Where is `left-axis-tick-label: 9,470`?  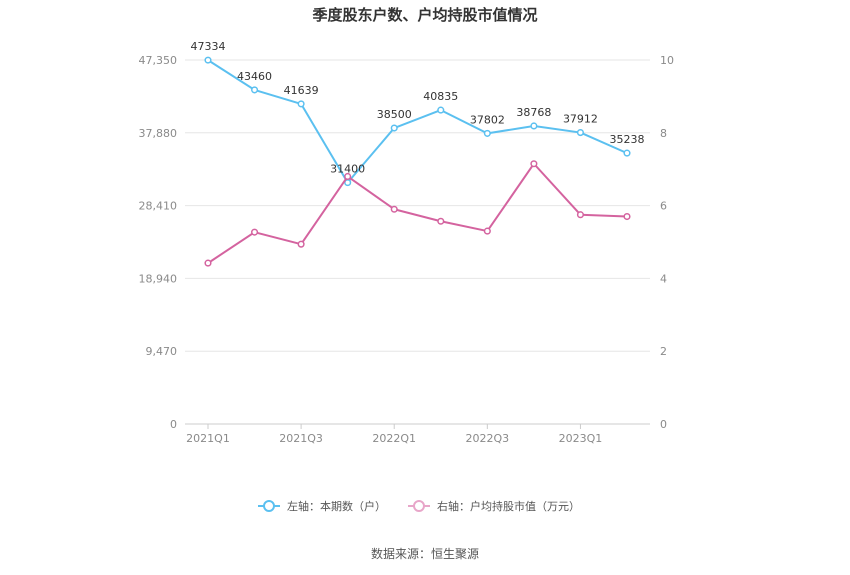 left-axis-tick-label: 9,470 is located at coordinates (162, 351).